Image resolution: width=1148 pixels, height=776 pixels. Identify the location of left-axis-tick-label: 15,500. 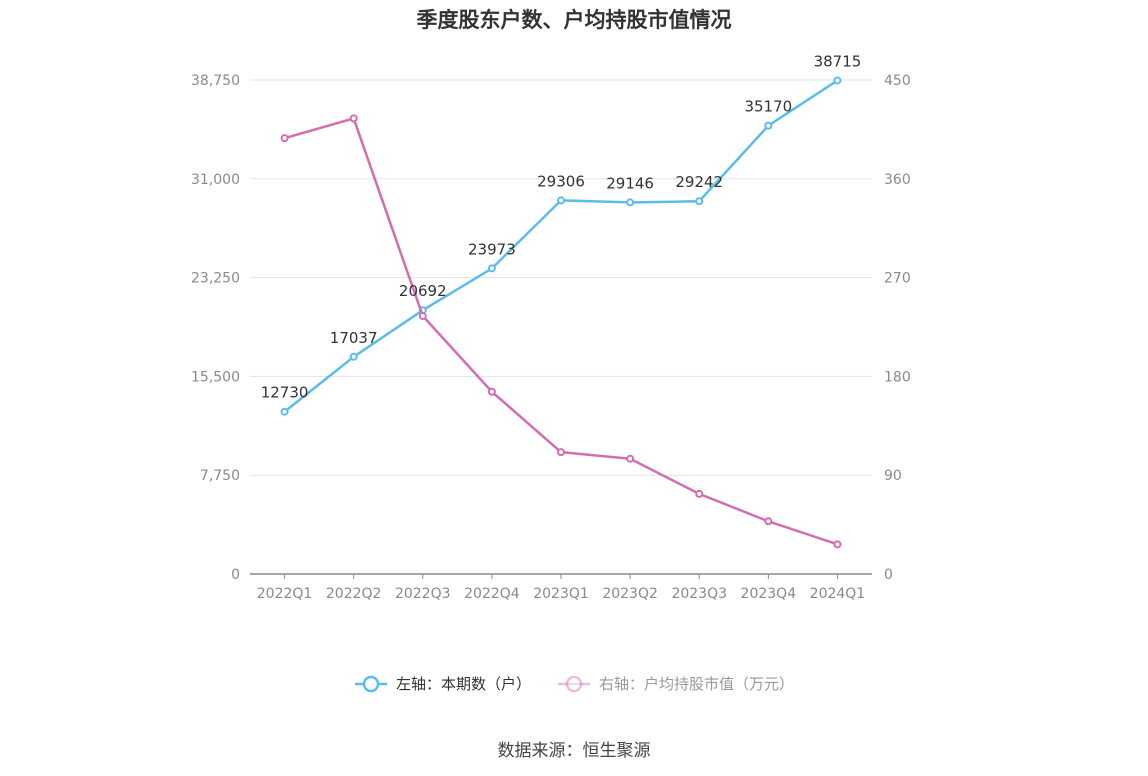
(215, 377).